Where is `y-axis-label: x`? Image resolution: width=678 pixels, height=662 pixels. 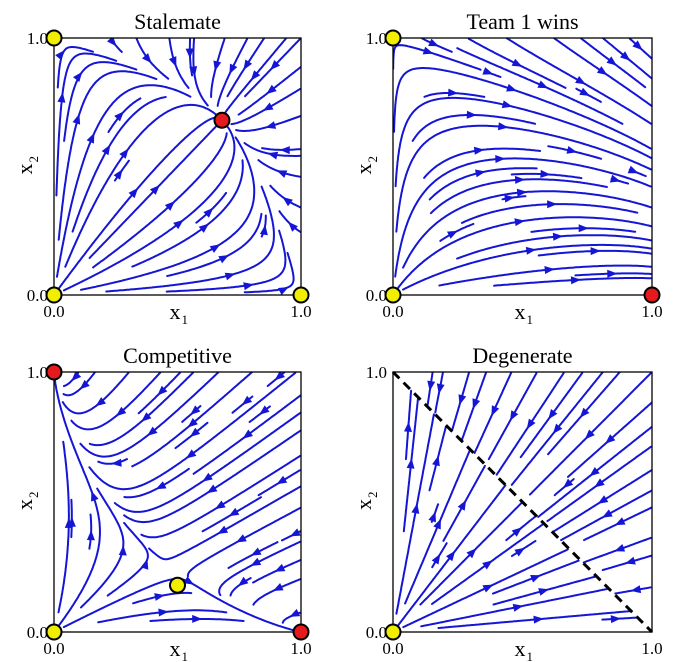
y-axis-label: x is located at coordinates (24, 169).